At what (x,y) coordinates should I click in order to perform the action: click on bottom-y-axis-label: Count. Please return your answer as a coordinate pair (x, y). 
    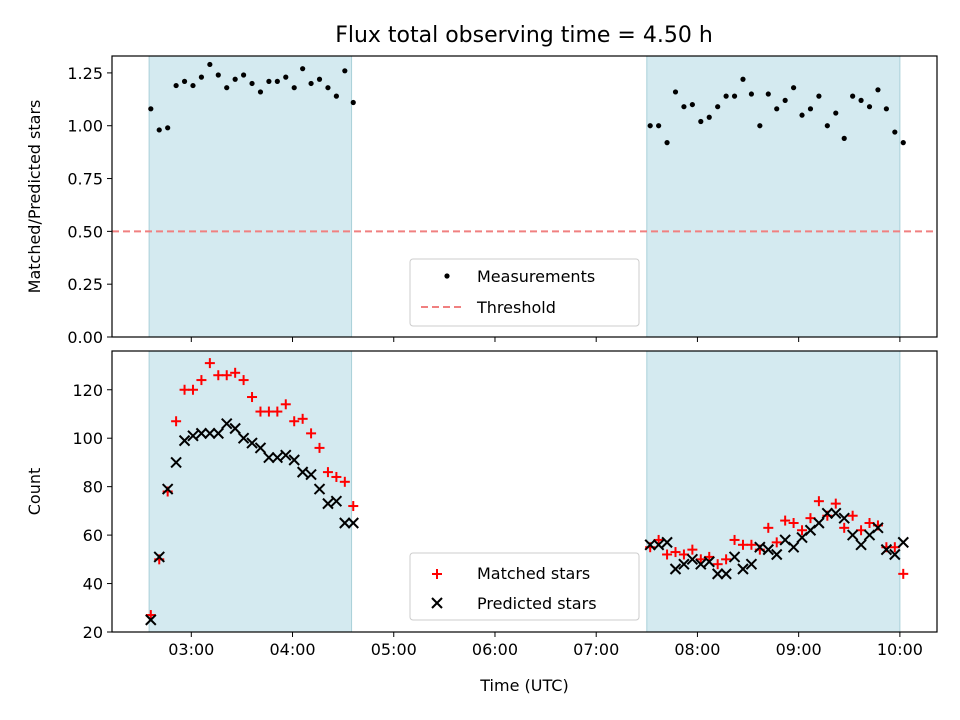
    Looking at the image, I should click on (34, 492).